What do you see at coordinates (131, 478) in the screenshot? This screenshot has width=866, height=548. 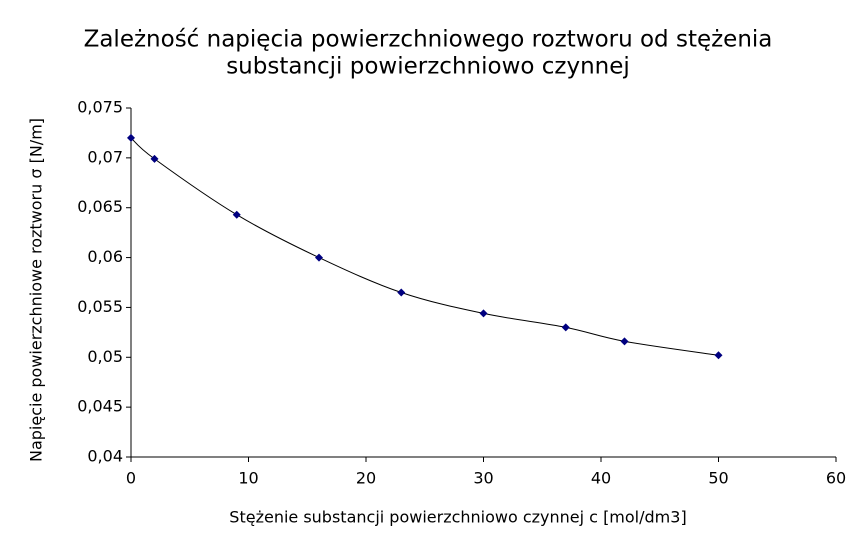 I see `x-tick-label: 0` at bounding box center [131, 478].